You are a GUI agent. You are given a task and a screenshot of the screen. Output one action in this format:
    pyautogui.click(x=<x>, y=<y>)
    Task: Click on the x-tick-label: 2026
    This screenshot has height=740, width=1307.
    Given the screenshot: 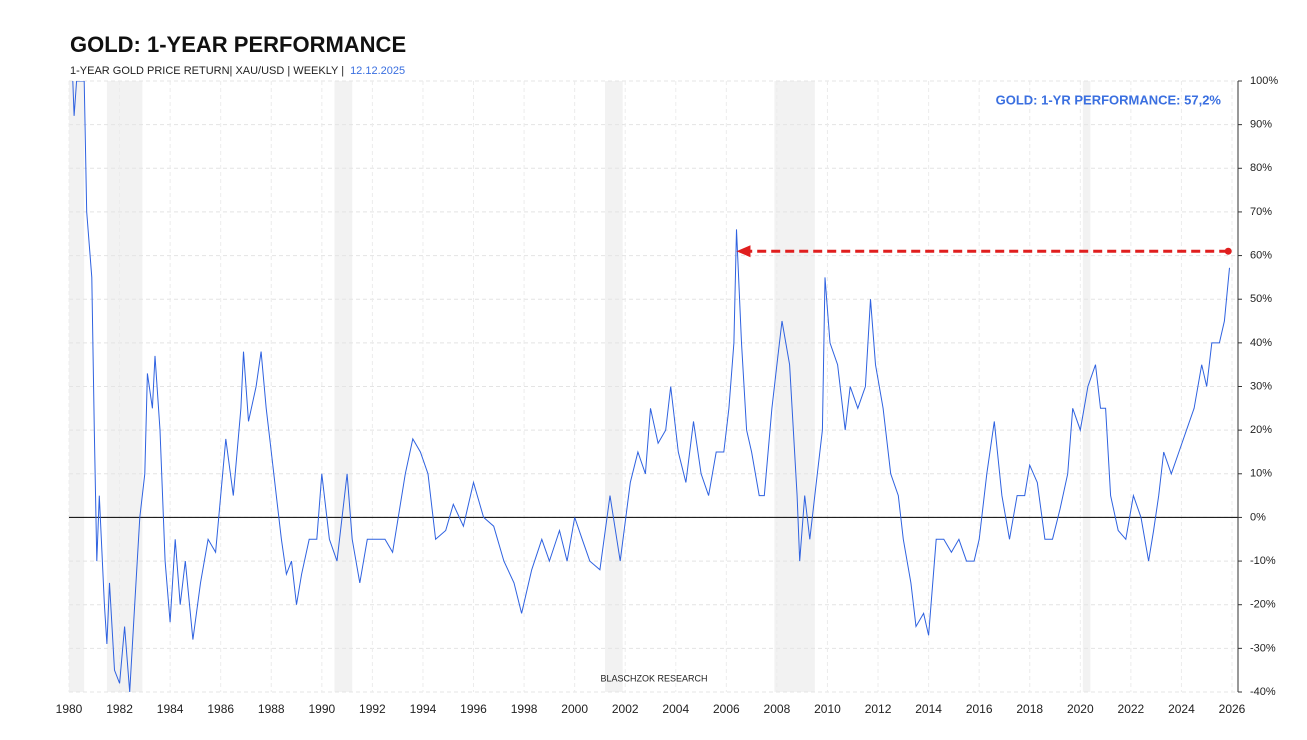 What is the action you would take?
    pyautogui.click(x=1232, y=709)
    